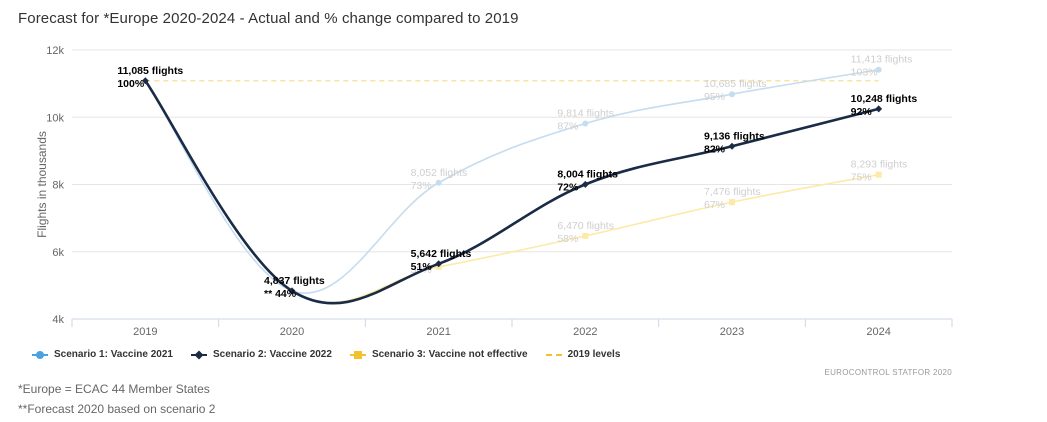 This screenshot has width=1047, height=422. I want to click on x-tick-label: 2020, so click(292, 332).